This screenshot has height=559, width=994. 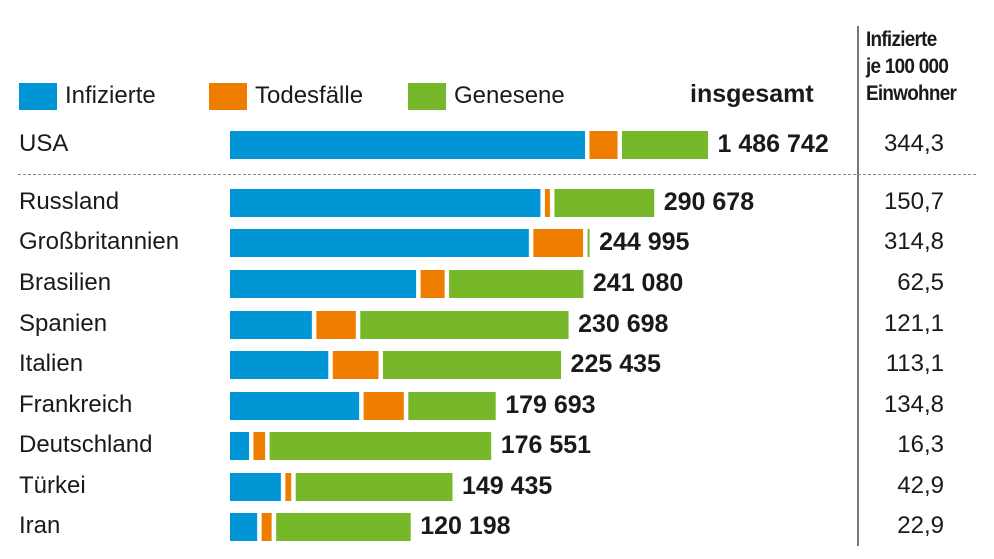 What do you see at coordinates (38, 96) in the screenshot?
I see `legend-swatch-infected` at bounding box center [38, 96].